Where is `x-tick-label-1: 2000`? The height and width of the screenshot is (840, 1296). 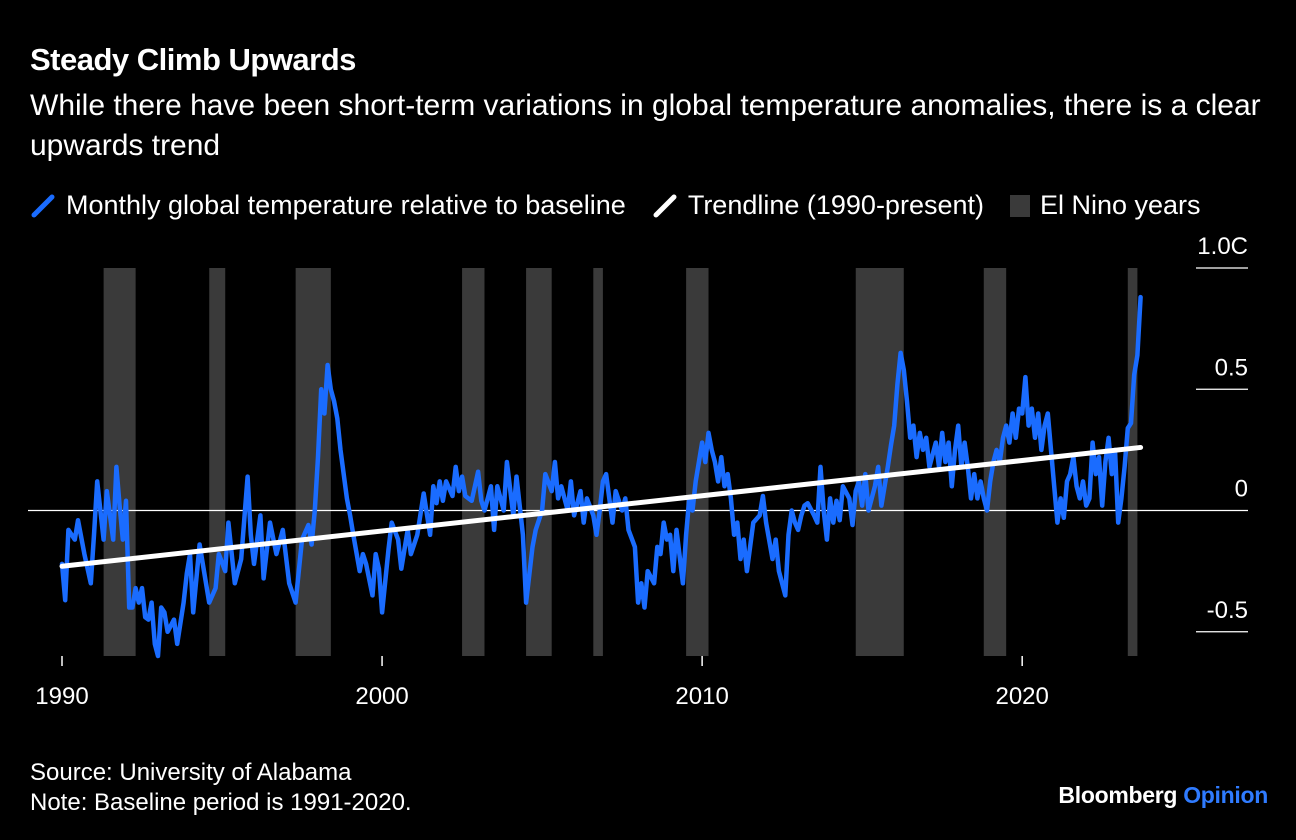 x-tick-label-1: 2000 is located at coordinates (381, 696).